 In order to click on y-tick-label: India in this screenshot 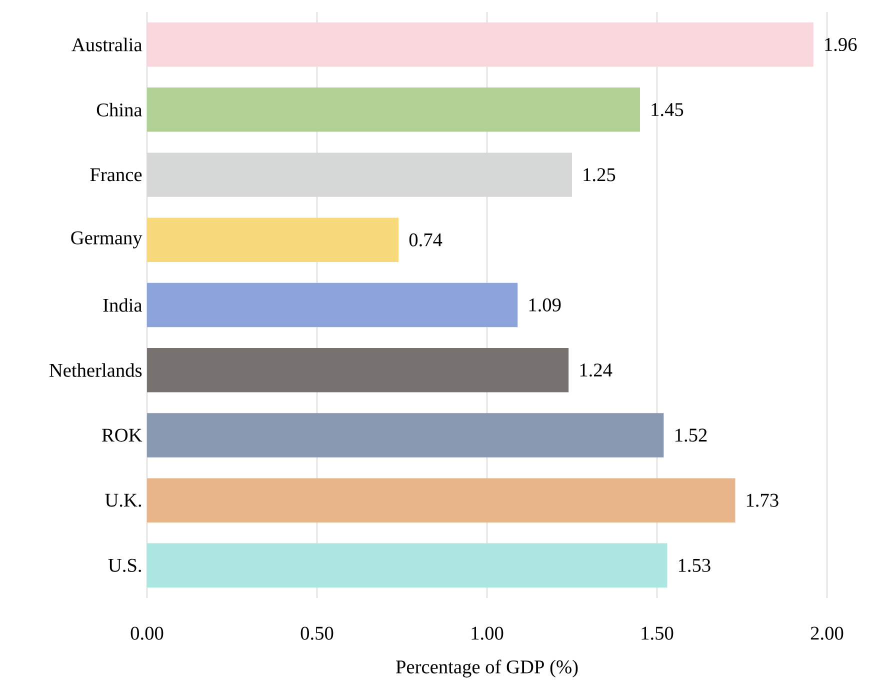, I will do `click(122, 305)`.